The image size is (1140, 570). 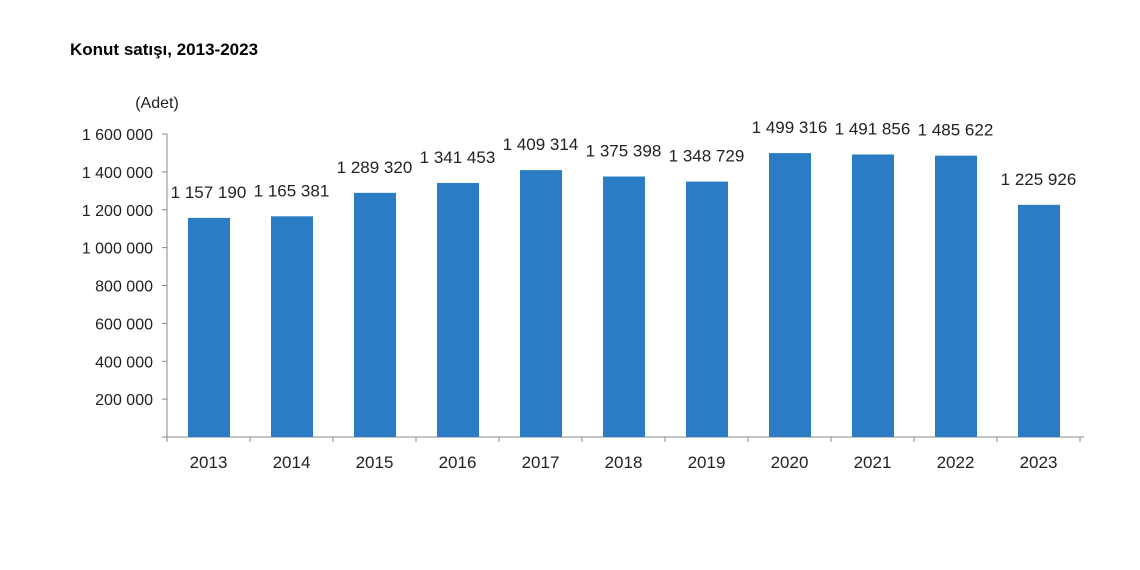 What do you see at coordinates (157, 103) in the screenshot?
I see `y-axis-label: (Adet)` at bounding box center [157, 103].